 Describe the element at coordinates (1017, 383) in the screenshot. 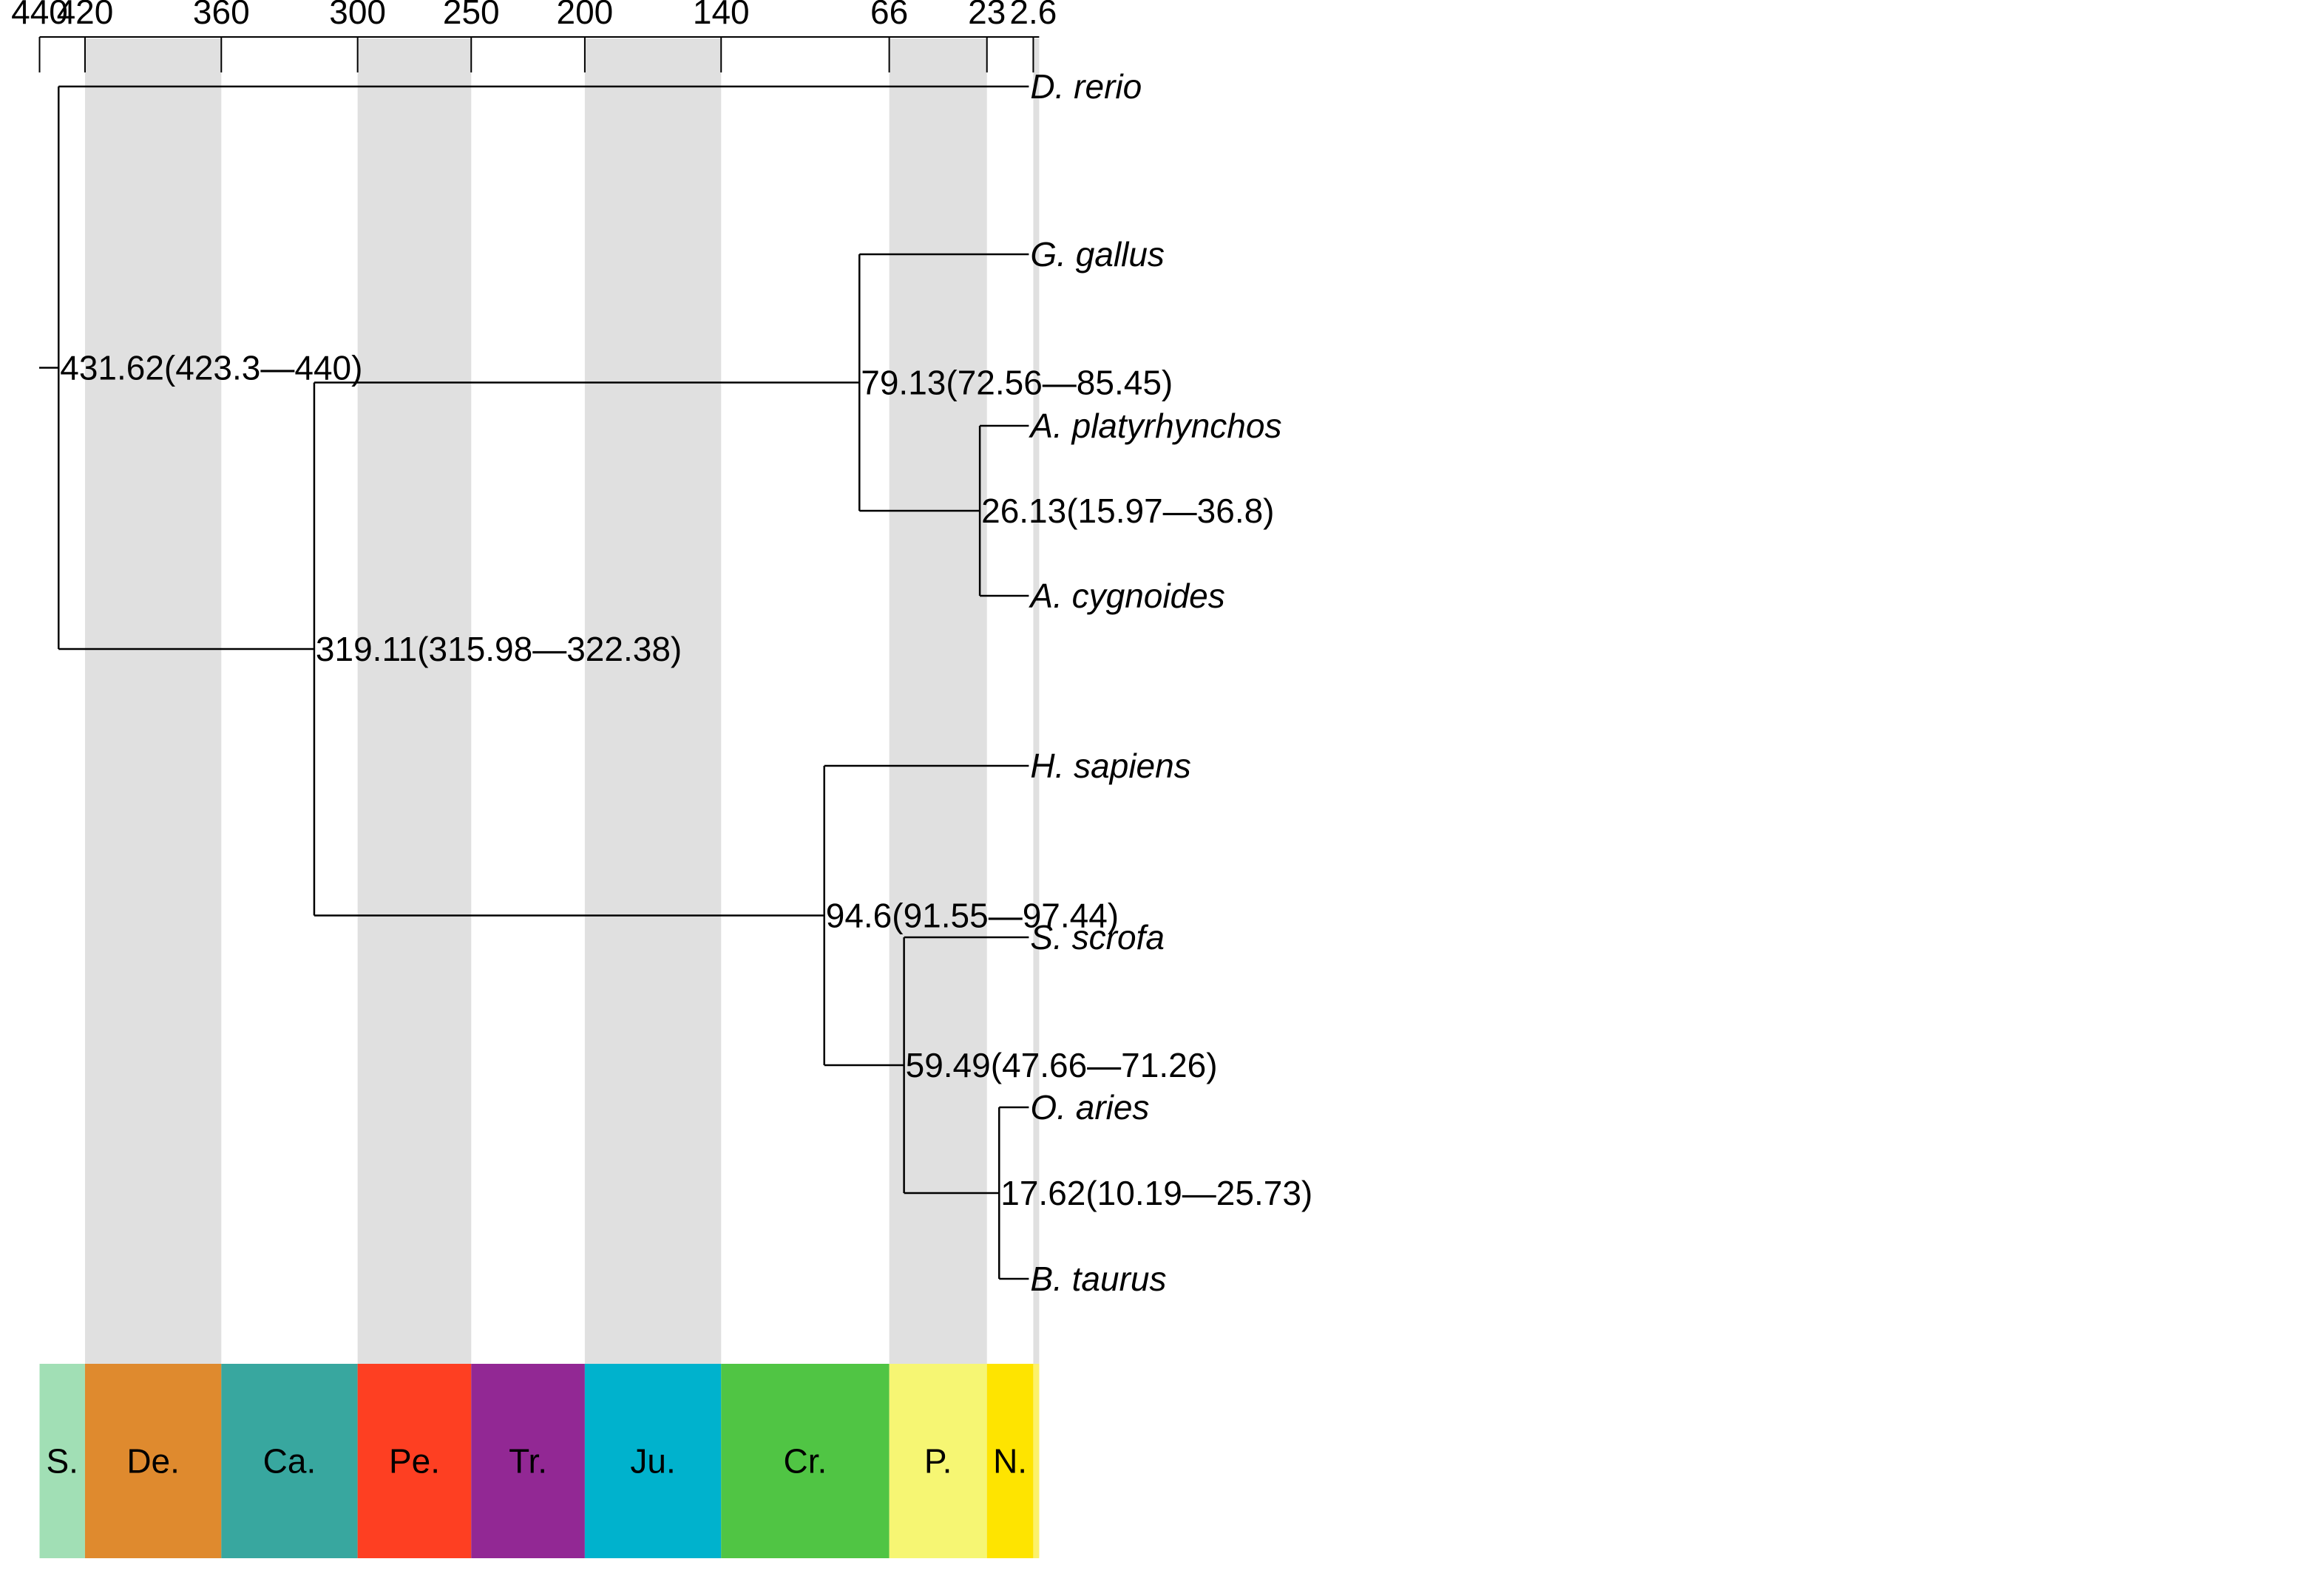

I see `node-age-label: 79.13(72.56—85.45)` at that location.